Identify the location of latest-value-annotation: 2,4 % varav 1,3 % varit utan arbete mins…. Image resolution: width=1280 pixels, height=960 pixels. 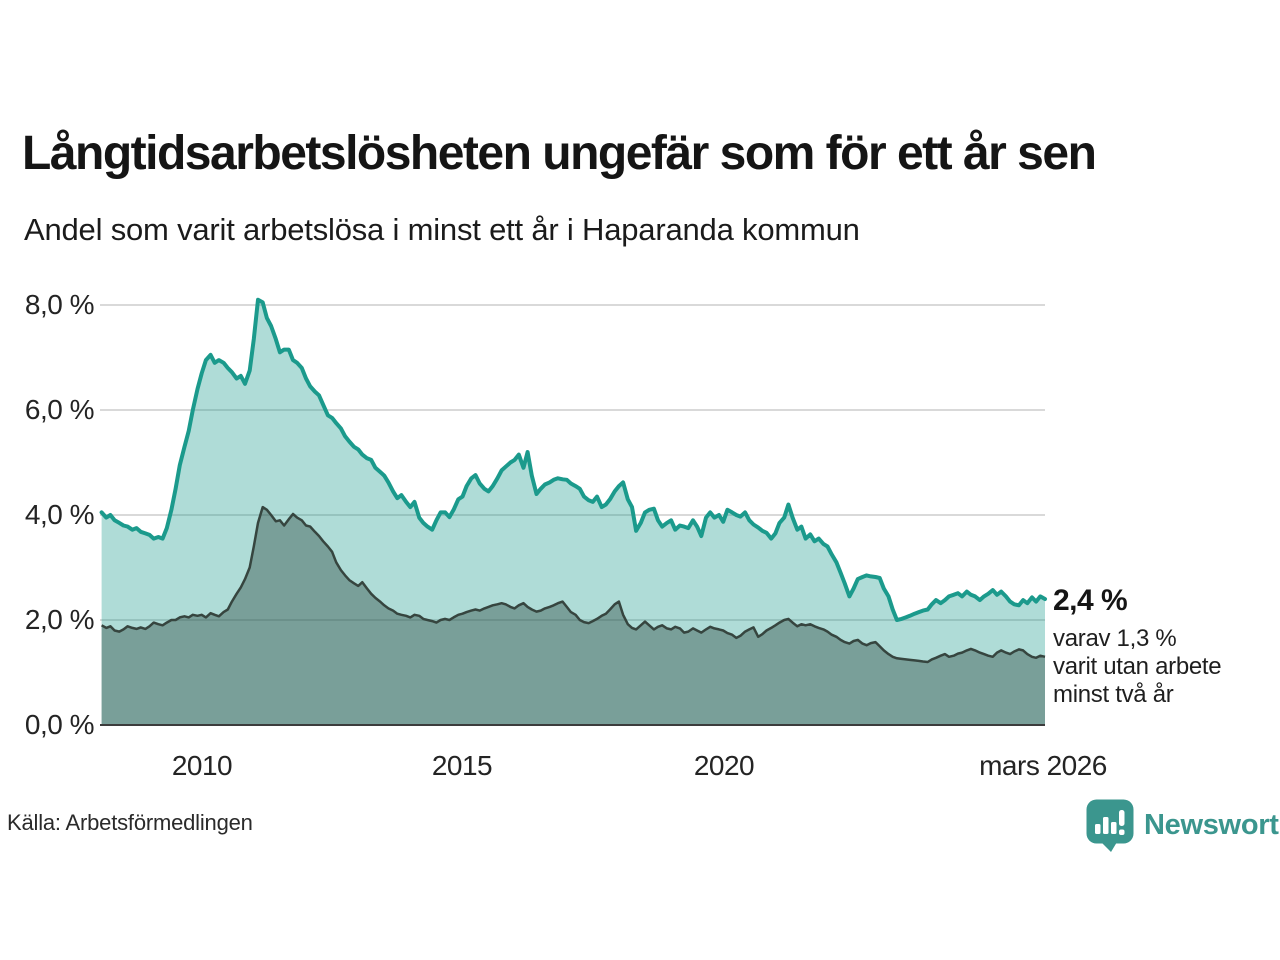
(1137, 646).